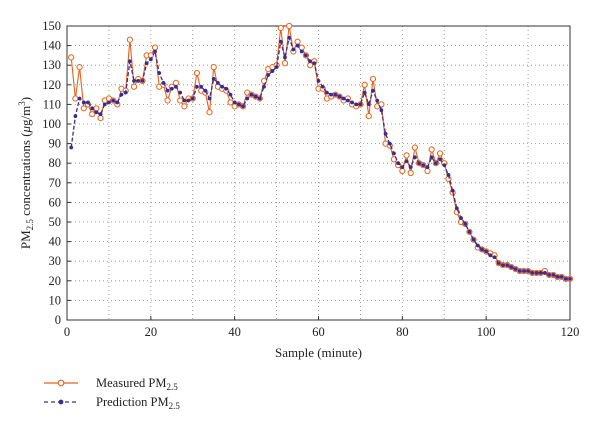  I want to click on y-tick-label: 10, so click(55, 300).